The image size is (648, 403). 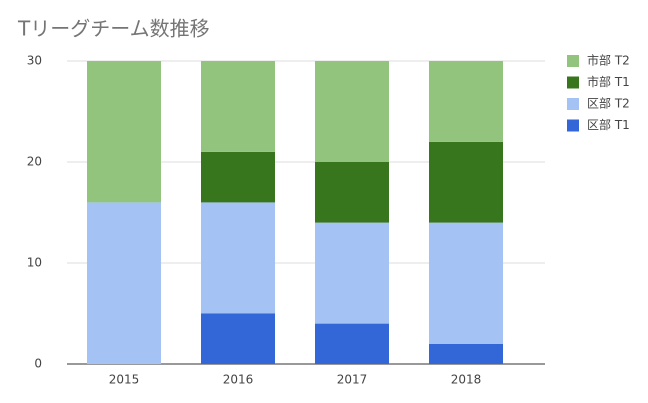 What do you see at coordinates (34, 61) in the screenshot?
I see `y-tick-label: 30` at bounding box center [34, 61].